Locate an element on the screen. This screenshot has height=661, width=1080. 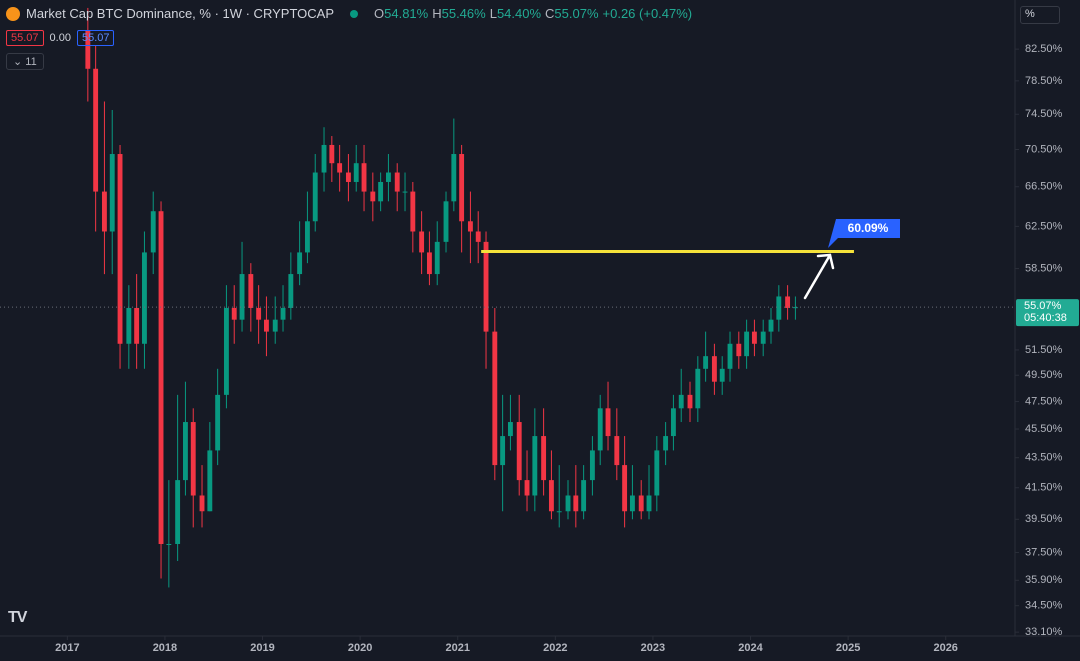
x-tick-label: 2021 is located at coordinates (457, 648).